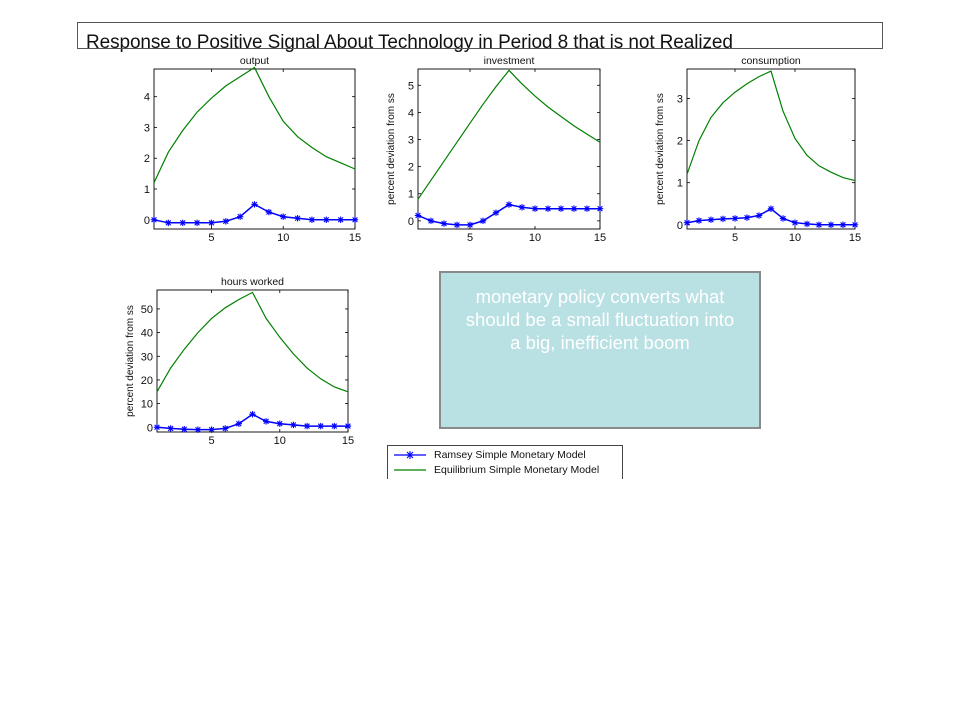 This screenshot has height=720, width=960. I want to click on y-tick-label: 40, so click(147, 334).